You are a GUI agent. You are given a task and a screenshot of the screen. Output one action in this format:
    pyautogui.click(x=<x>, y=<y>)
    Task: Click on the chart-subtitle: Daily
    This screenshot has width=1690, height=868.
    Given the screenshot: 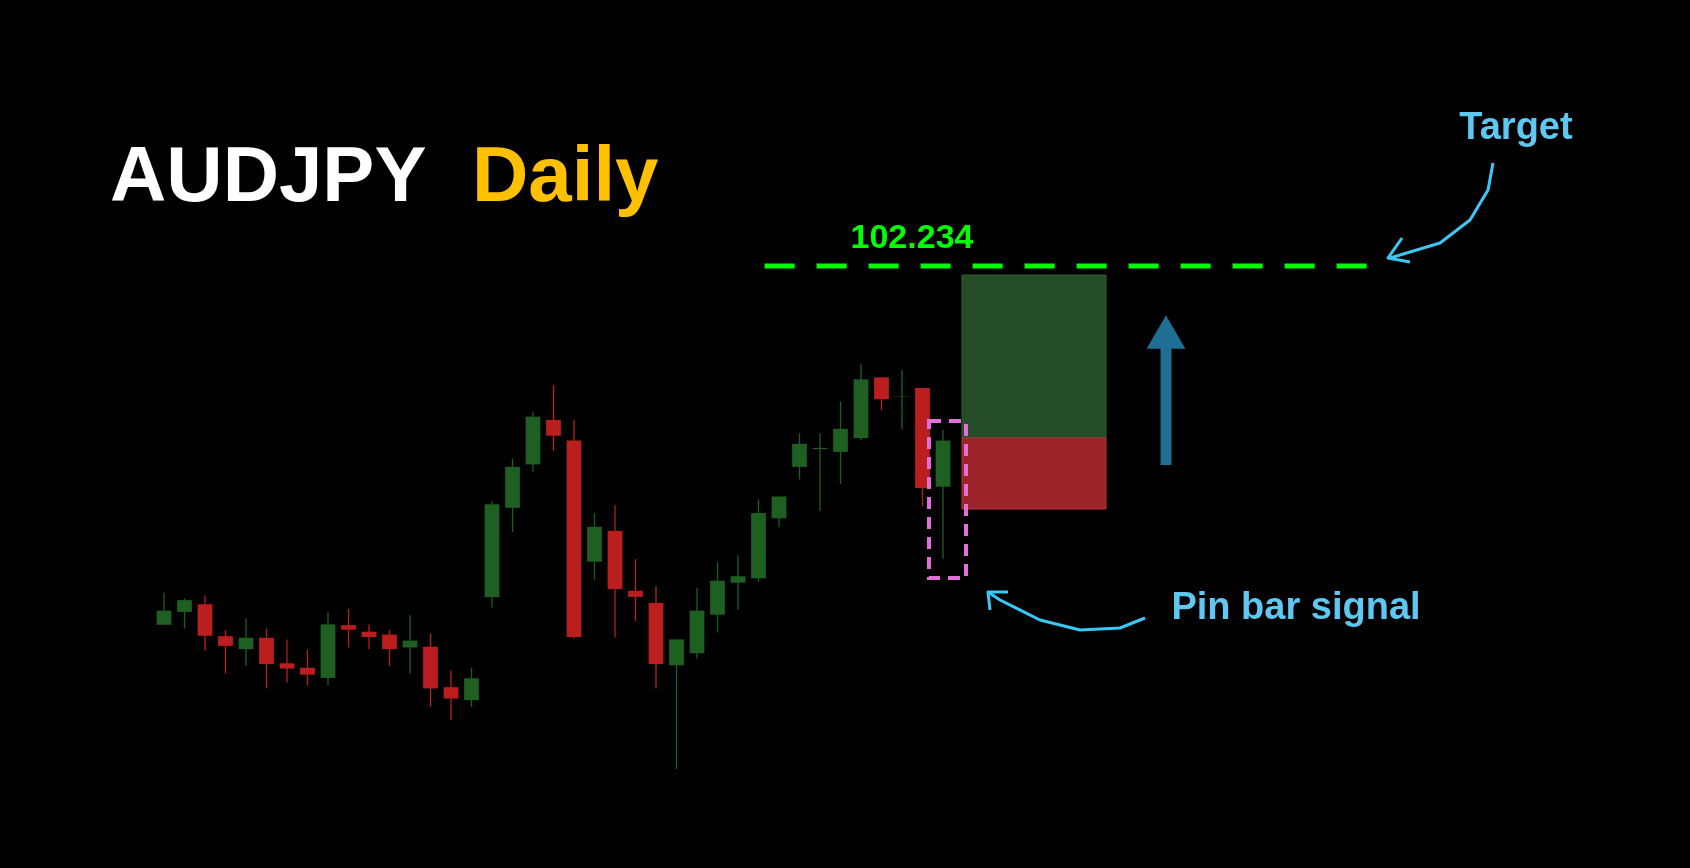 What is the action you would take?
    pyautogui.click(x=565, y=174)
    